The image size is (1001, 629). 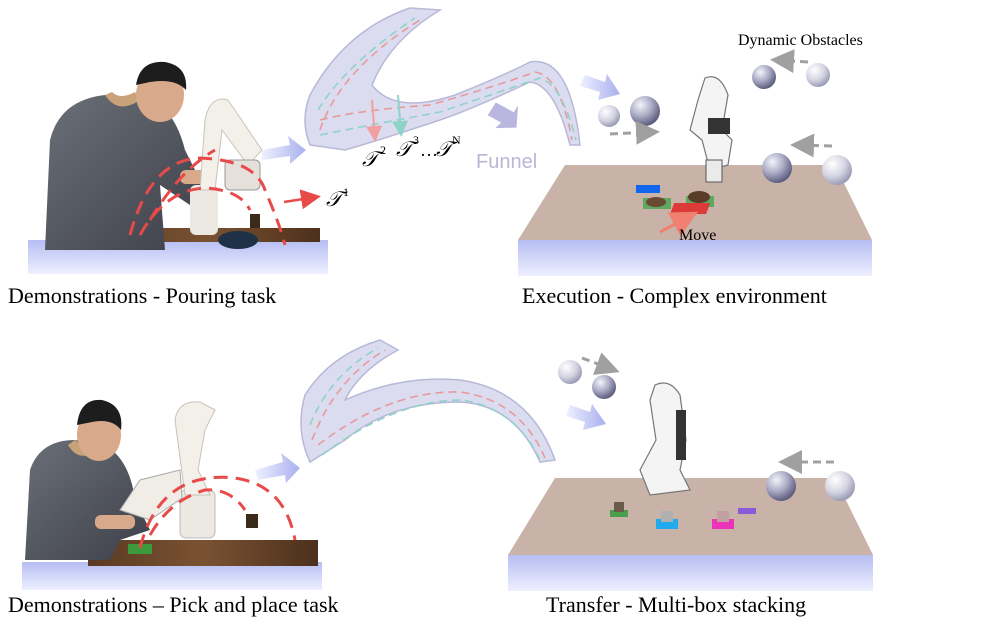 I want to click on bottom-funnel-tube, so click(x=428, y=401).